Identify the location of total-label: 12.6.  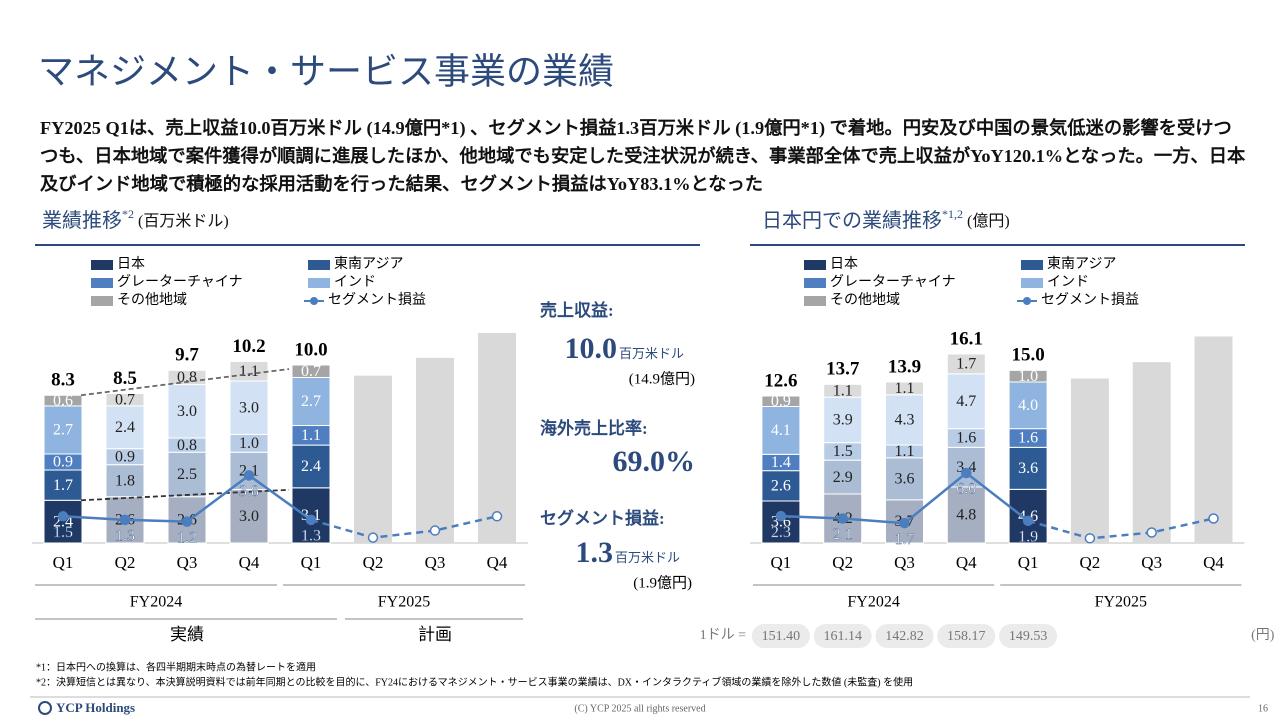
(780, 380).